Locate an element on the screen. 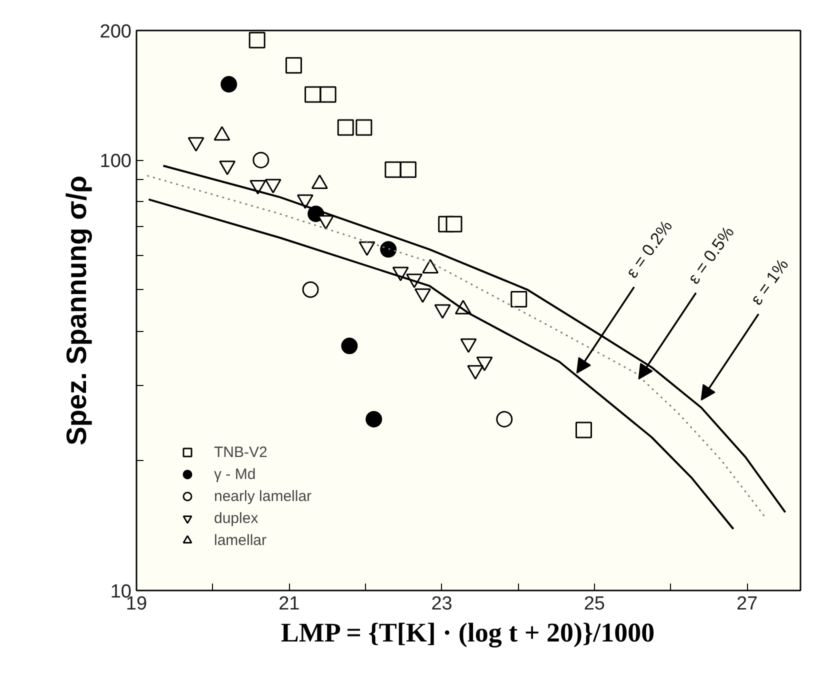  x-tick-label: 21 is located at coordinates (289, 604).